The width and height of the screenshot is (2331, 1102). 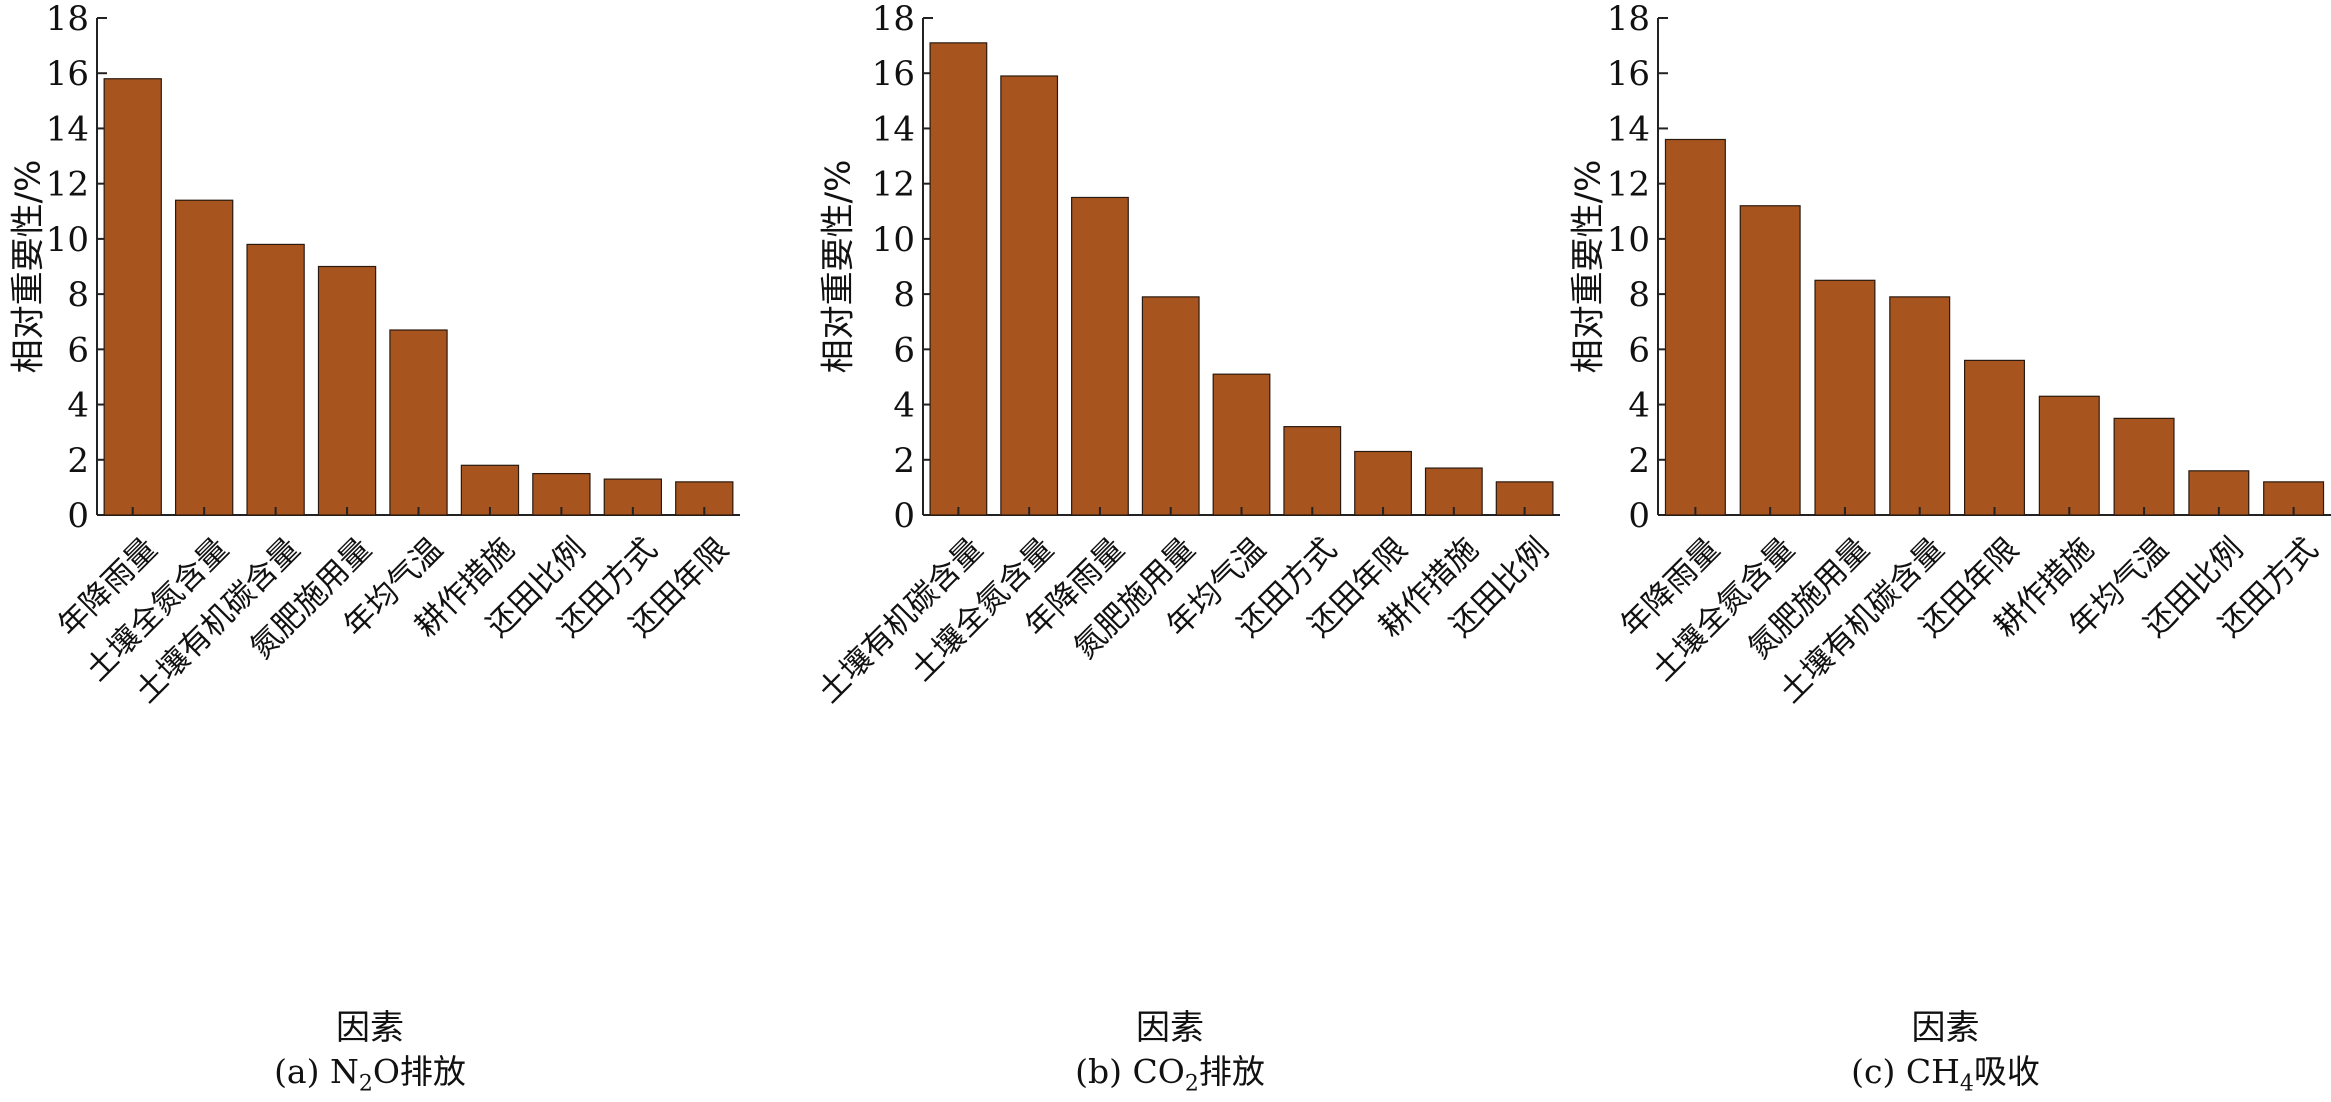 What do you see at coordinates (1231, 1071) in the screenshot?
I see `caption-suffix: 排放` at bounding box center [1231, 1071].